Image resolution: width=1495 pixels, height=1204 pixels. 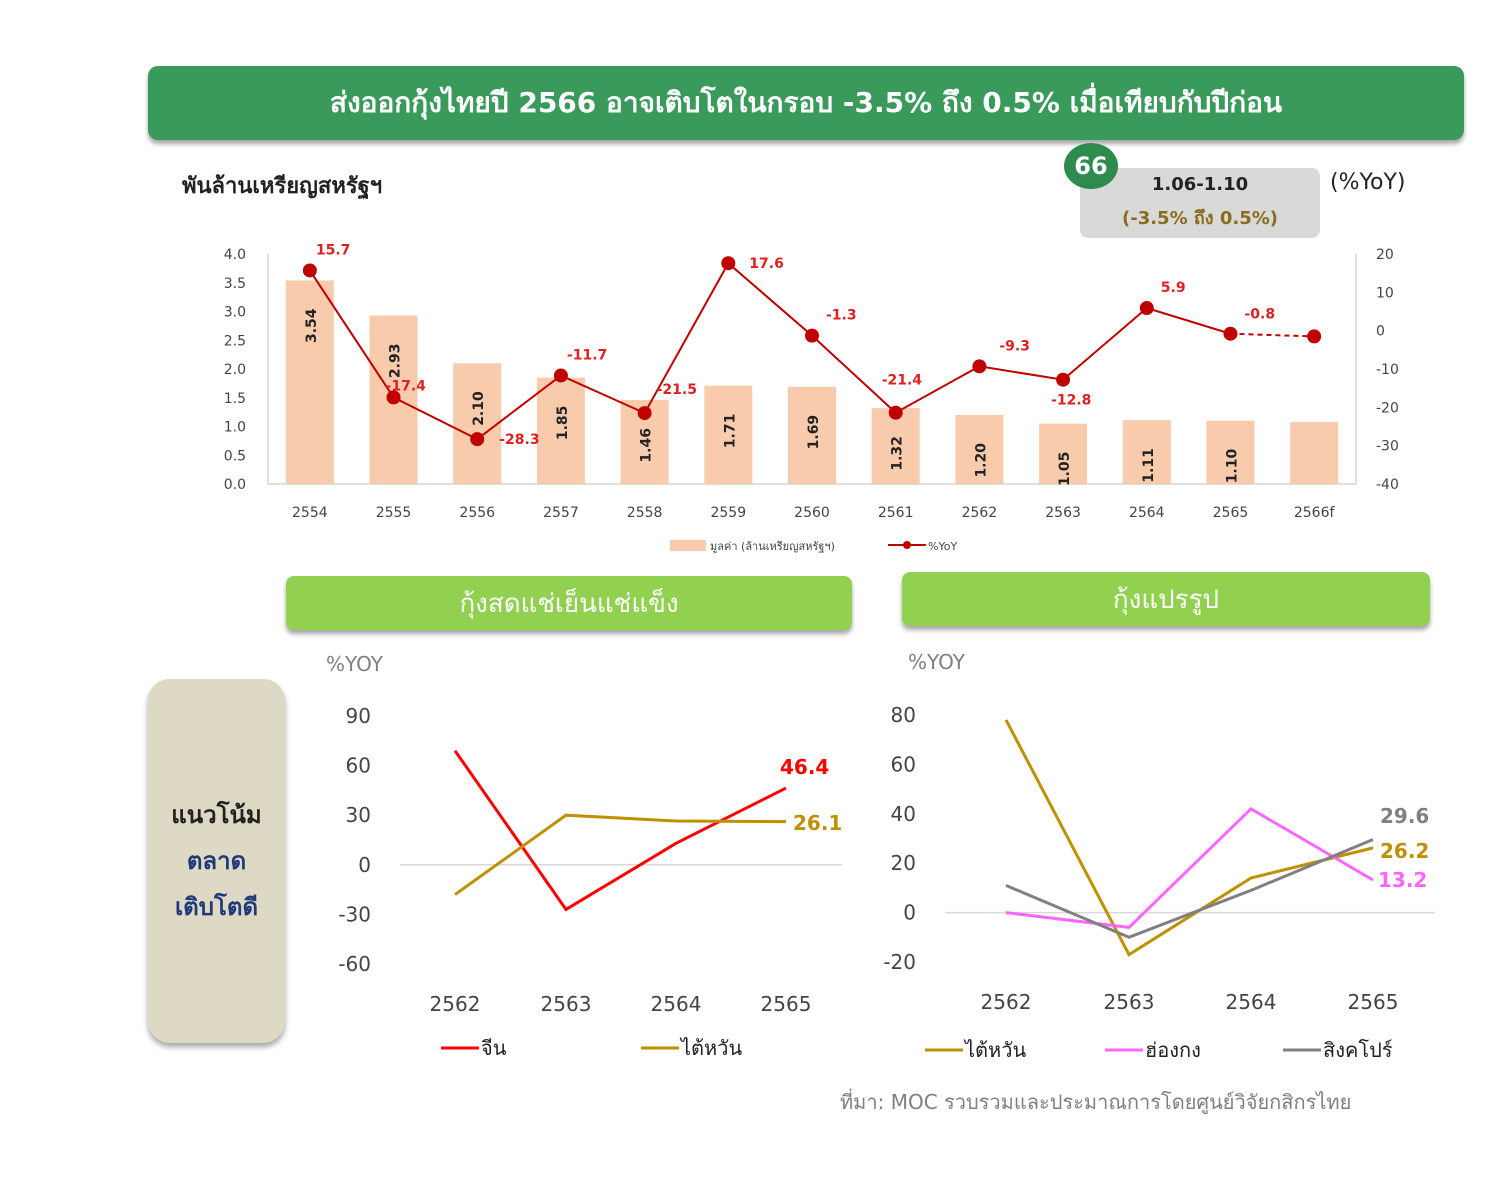 What do you see at coordinates (898, 453) in the screenshot?
I see `bar-data-label: 1.32` at bounding box center [898, 453].